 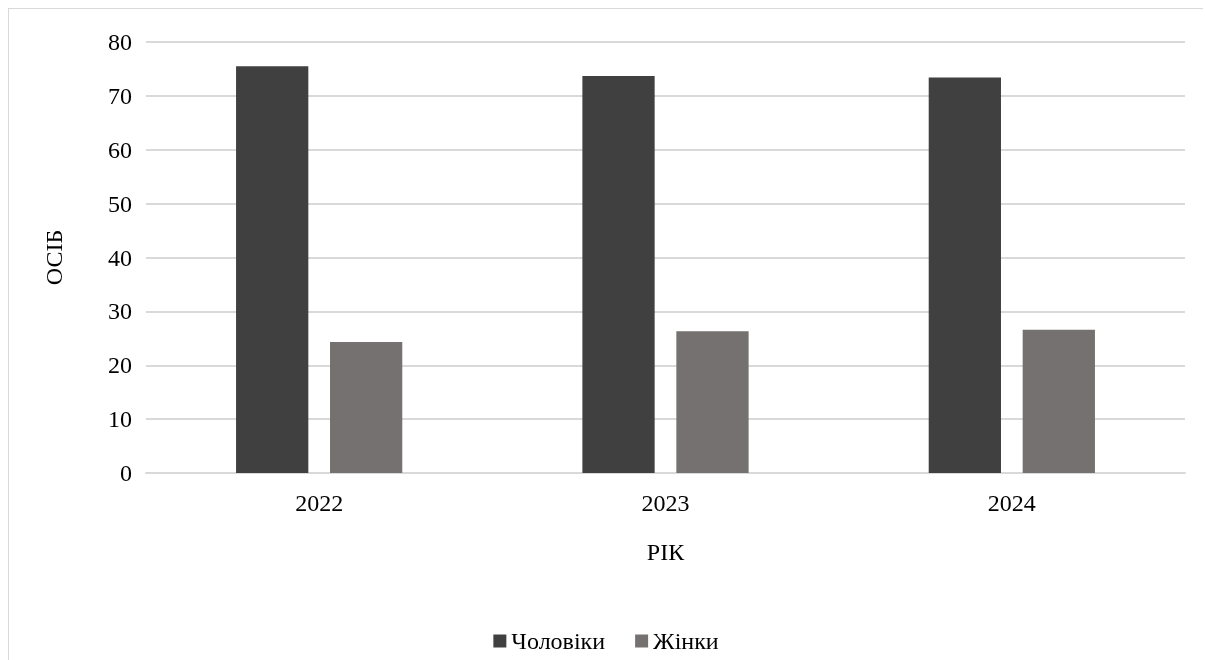 I want to click on y-tick-label: 60, so click(x=120, y=149).